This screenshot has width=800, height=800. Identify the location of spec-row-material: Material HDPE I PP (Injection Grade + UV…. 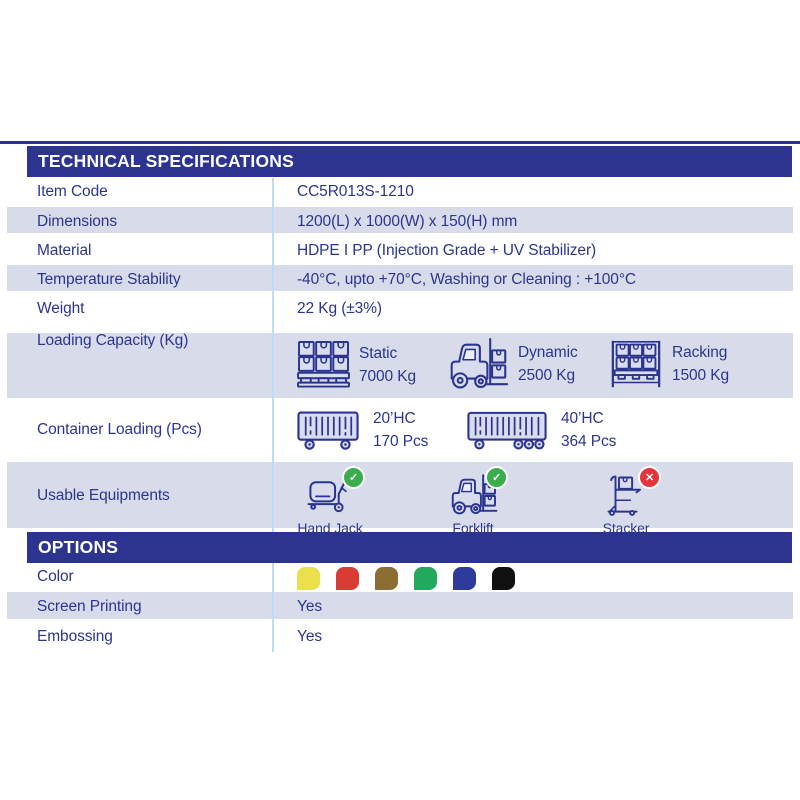
(400, 250).